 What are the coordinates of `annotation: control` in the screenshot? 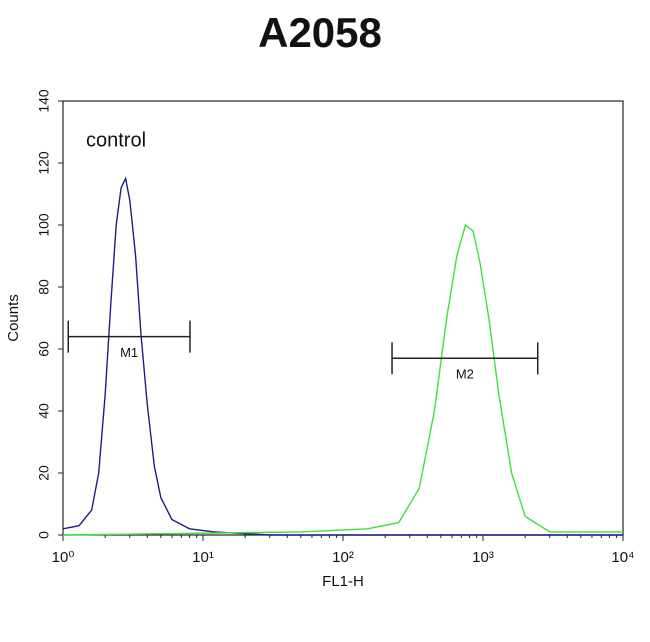 It's located at (116, 140).